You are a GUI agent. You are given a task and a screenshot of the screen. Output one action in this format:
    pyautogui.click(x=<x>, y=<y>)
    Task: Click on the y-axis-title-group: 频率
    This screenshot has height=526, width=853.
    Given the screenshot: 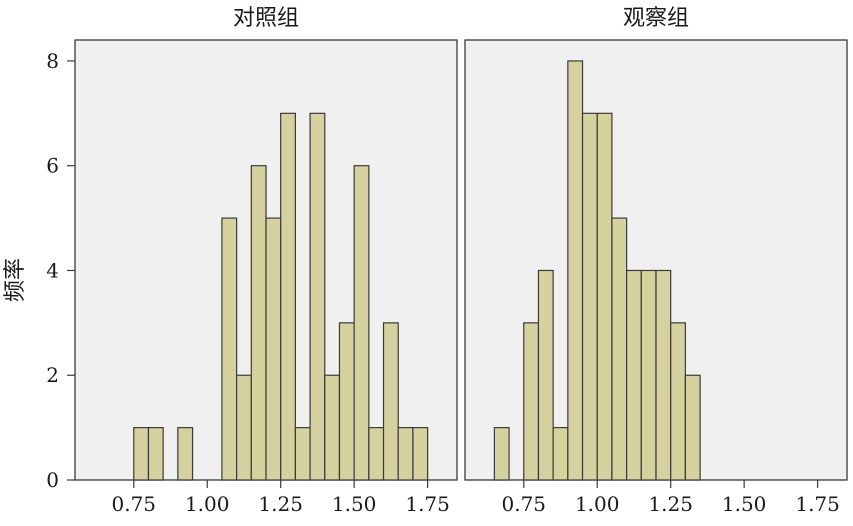 What is the action you would take?
    pyautogui.click(x=15, y=280)
    